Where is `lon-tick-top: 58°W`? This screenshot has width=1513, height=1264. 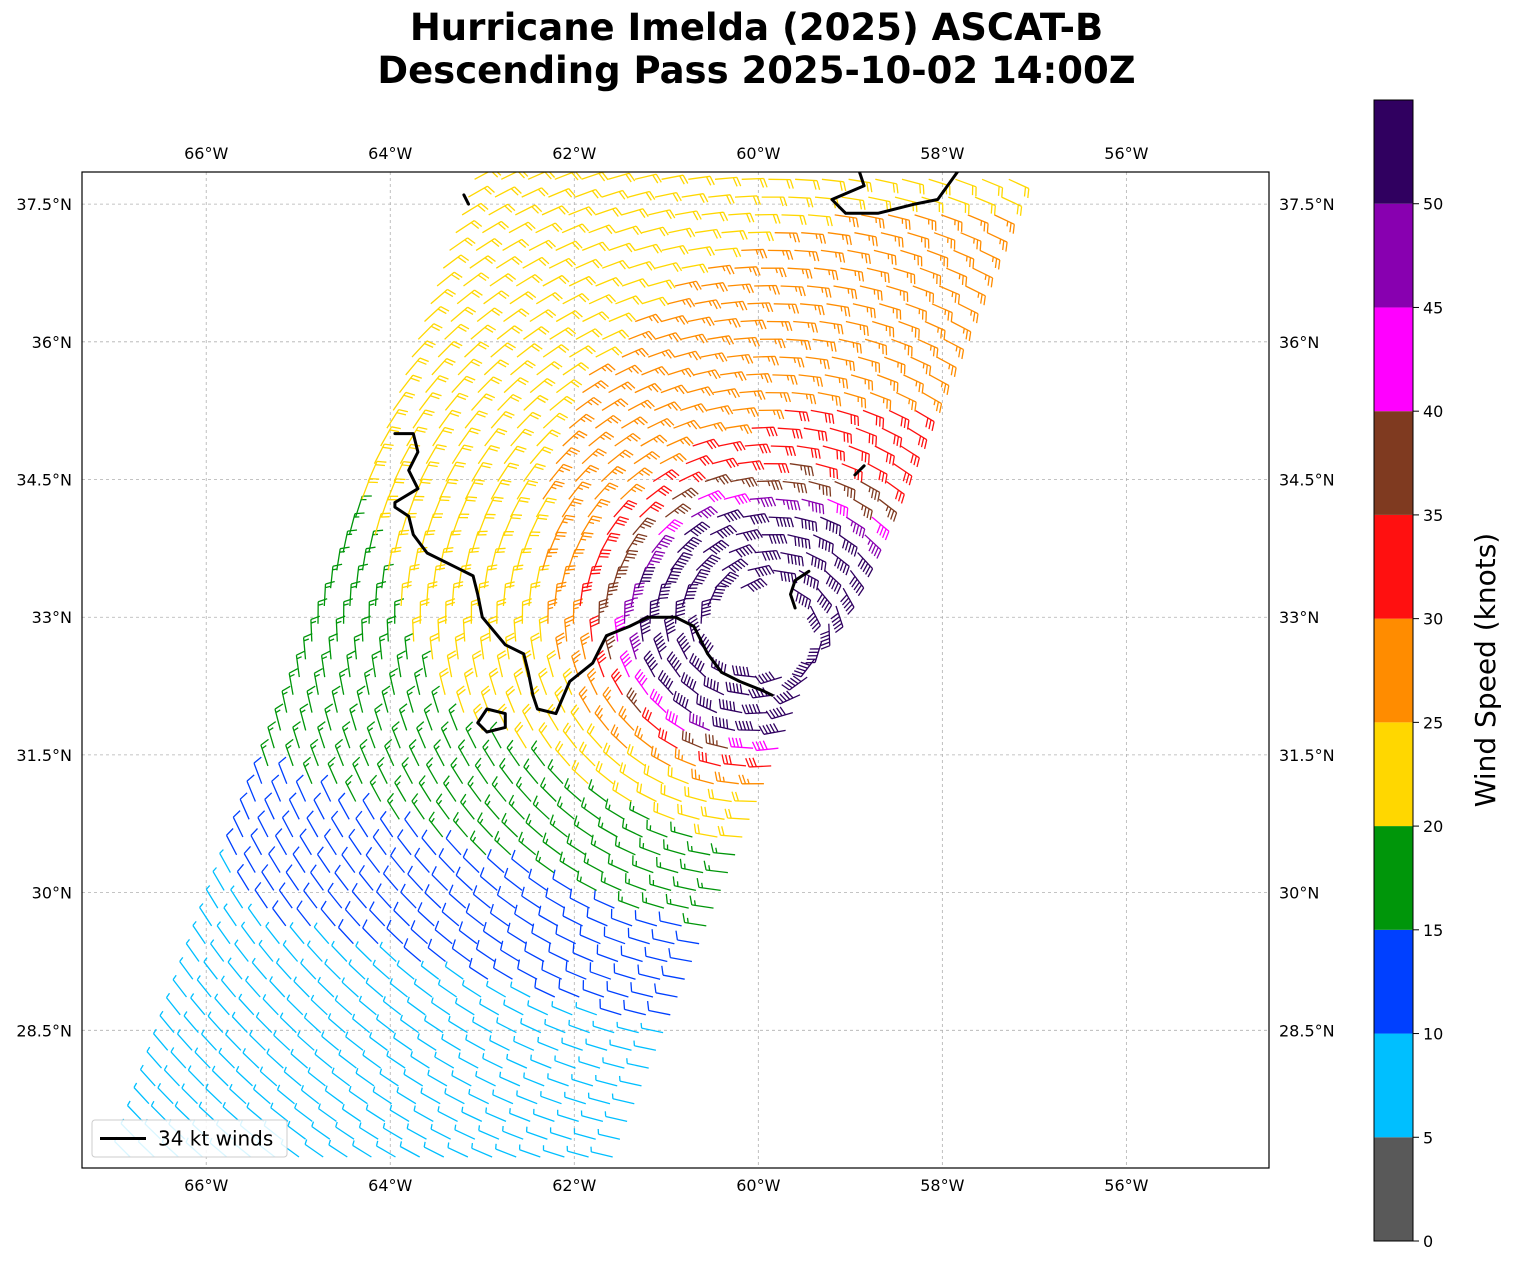 lon-tick-top: 58°W is located at coordinates (942, 153).